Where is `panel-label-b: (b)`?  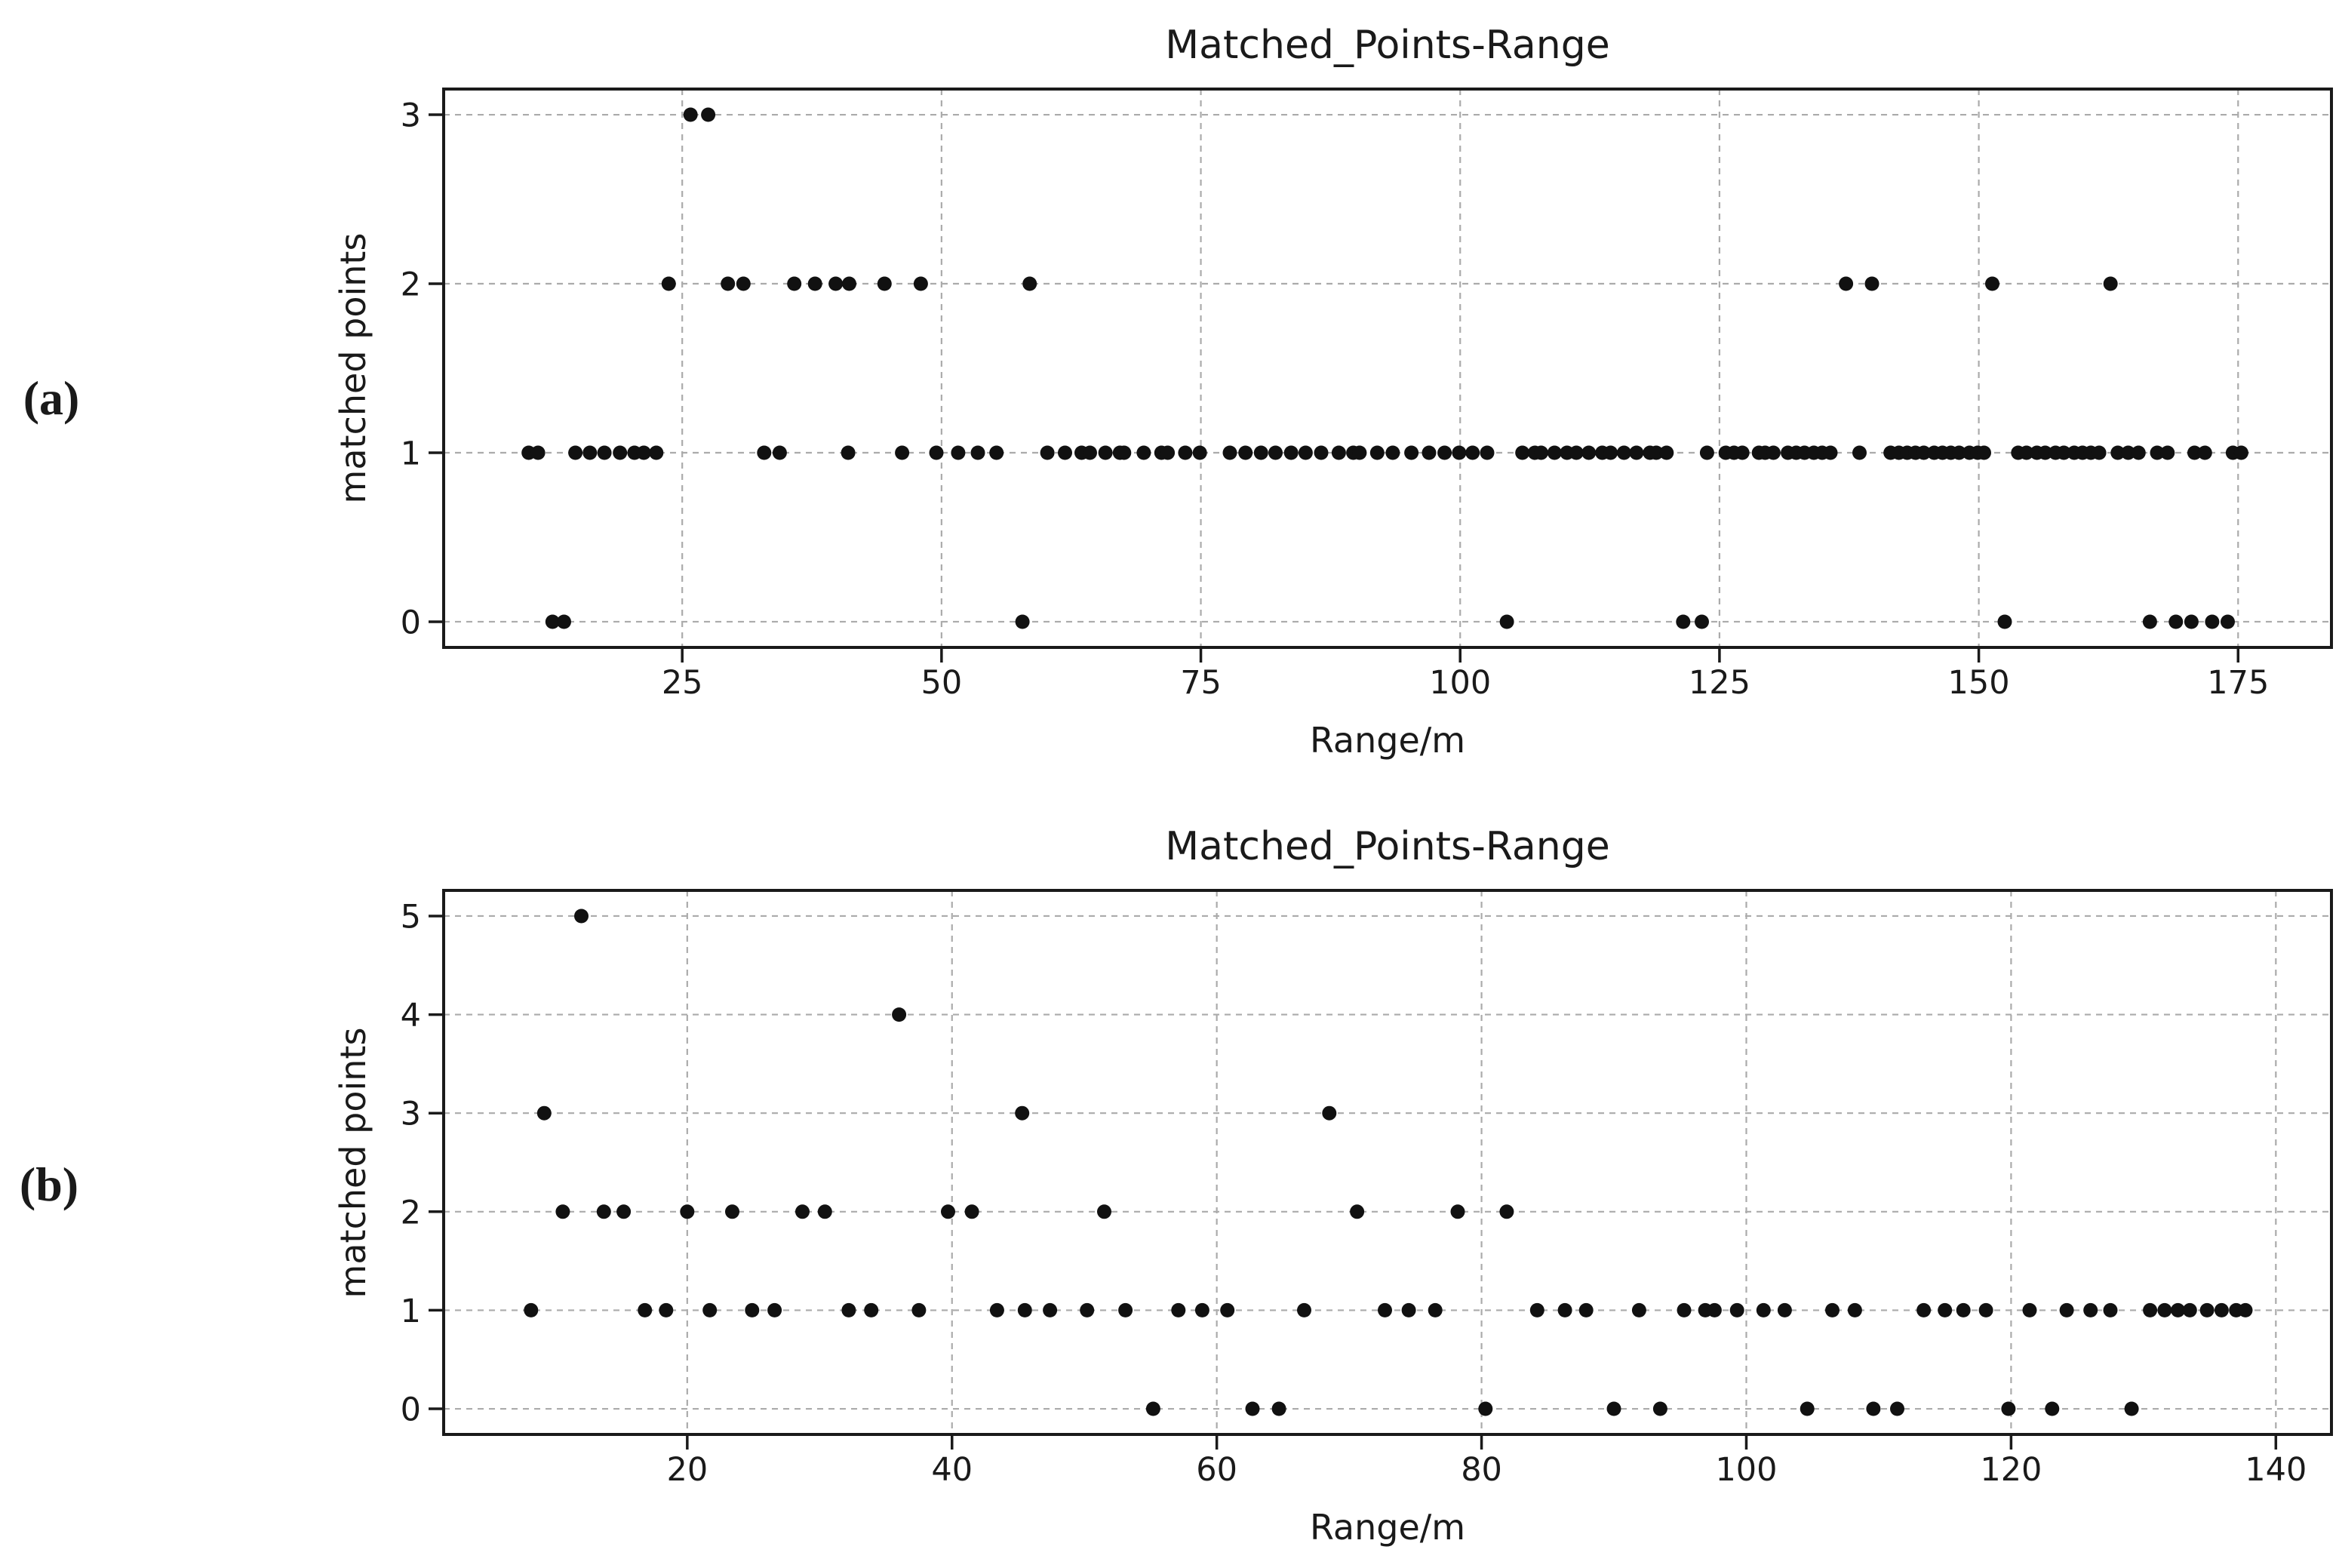
panel-label-b: (b) is located at coordinates (49, 1184).